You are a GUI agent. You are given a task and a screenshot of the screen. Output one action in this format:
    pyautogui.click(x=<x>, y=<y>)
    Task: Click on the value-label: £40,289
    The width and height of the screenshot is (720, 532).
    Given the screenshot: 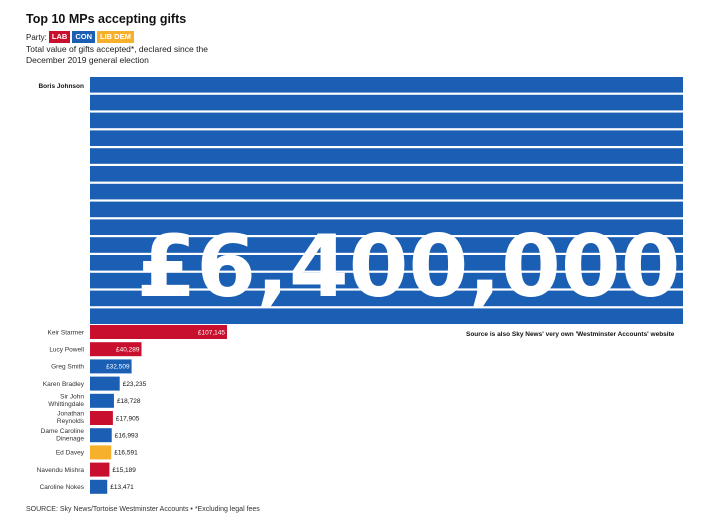 What is the action you would take?
    pyautogui.click(x=128, y=350)
    